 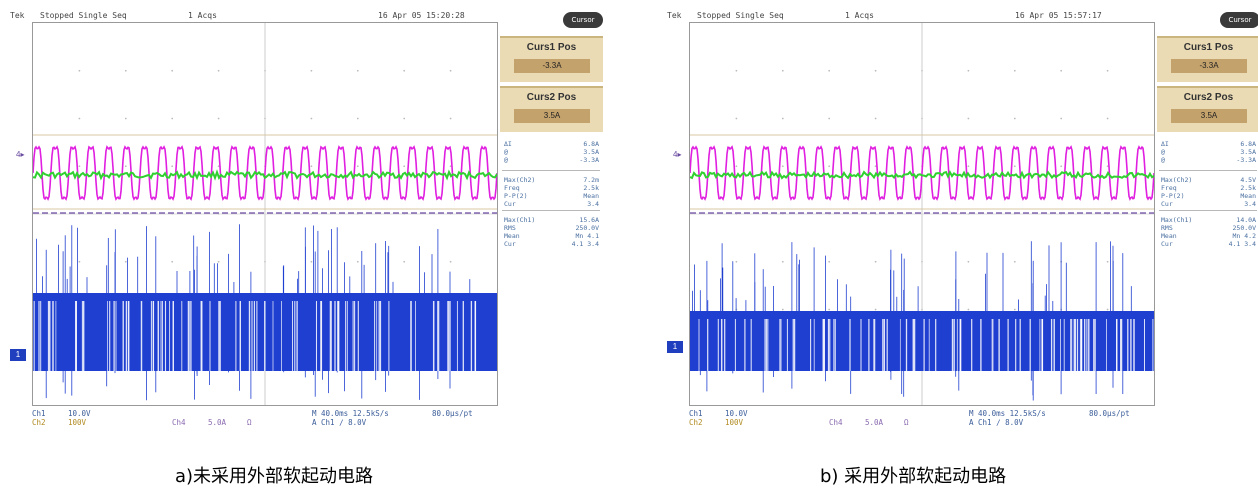 I want to click on ch1-marker: 1, so click(x=18, y=355).